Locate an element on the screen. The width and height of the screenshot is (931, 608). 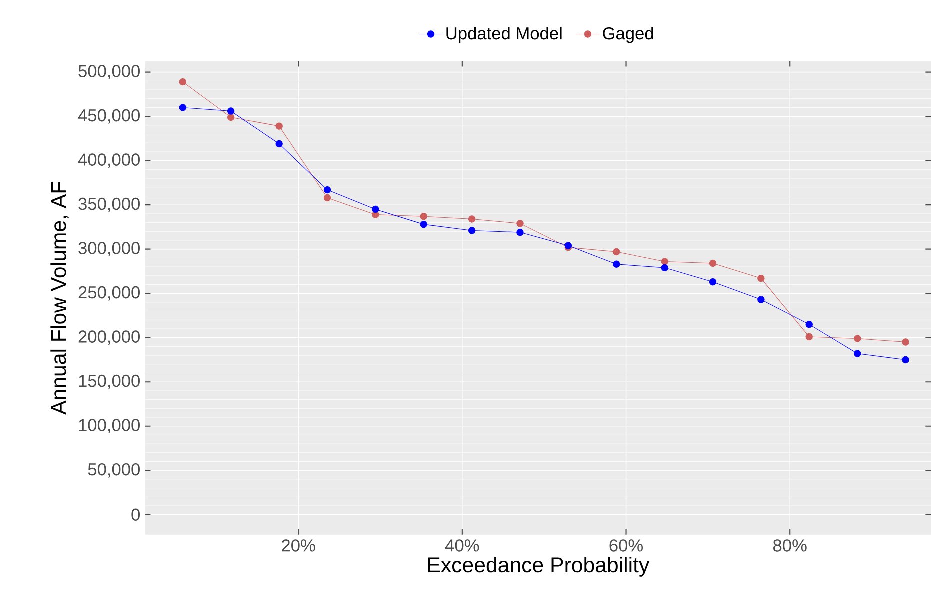
x-tick-label: 80% is located at coordinates (790, 545).